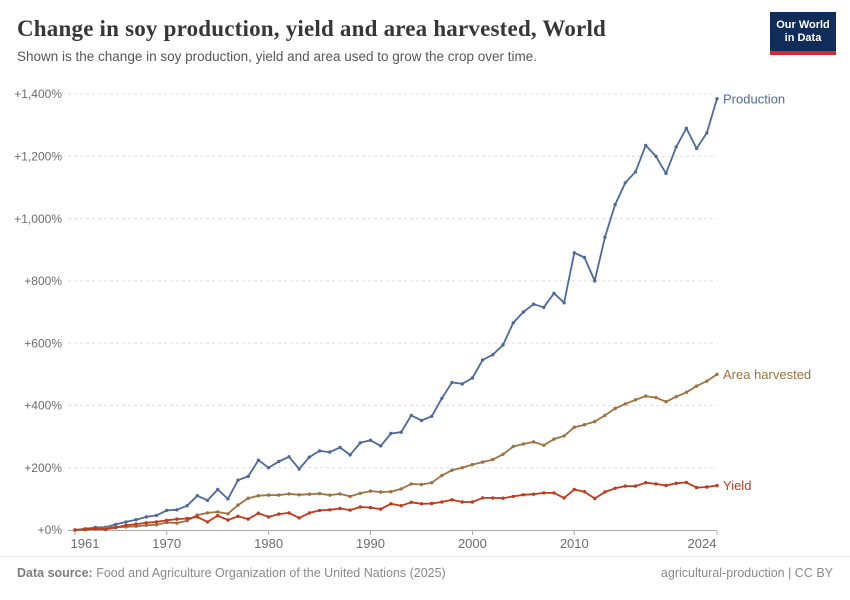 The width and height of the screenshot is (850, 600). I want to click on yield-series, so click(396, 506).